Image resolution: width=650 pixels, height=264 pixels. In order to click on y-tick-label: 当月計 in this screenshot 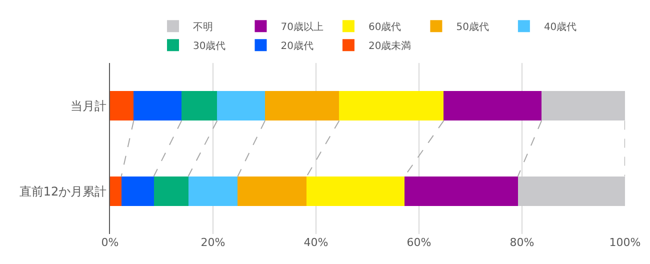, I will do `click(88, 105)`.